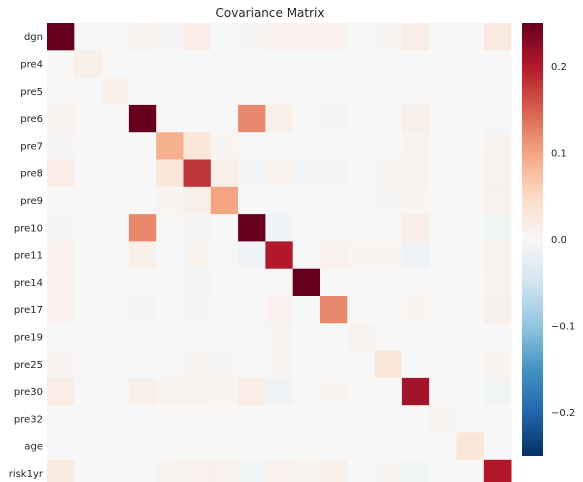 The width and height of the screenshot is (583, 482). Describe the element at coordinates (497, 446) in the screenshot. I see `heatmap-cell-age-risk1yr` at that location.